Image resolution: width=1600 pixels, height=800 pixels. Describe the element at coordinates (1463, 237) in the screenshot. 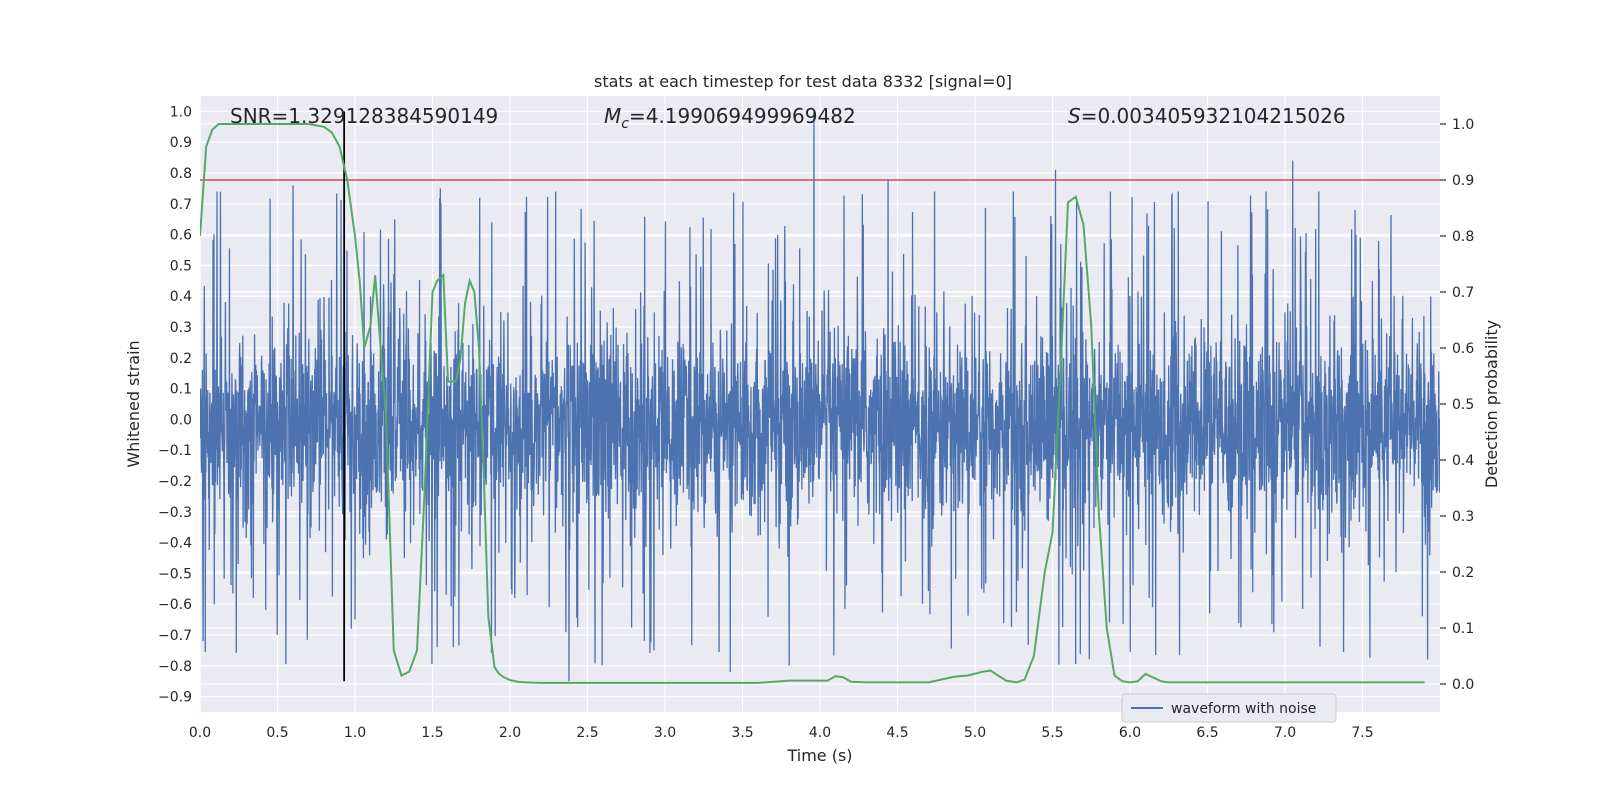

I see `y-tick-label-right: 0.8` at that location.